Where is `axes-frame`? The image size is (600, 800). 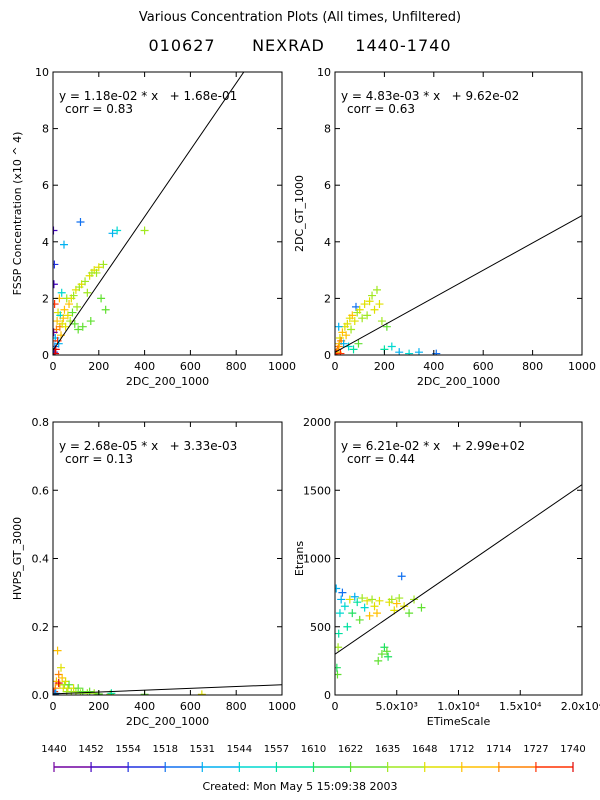 axes-frame is located at coordinates (167, 213).